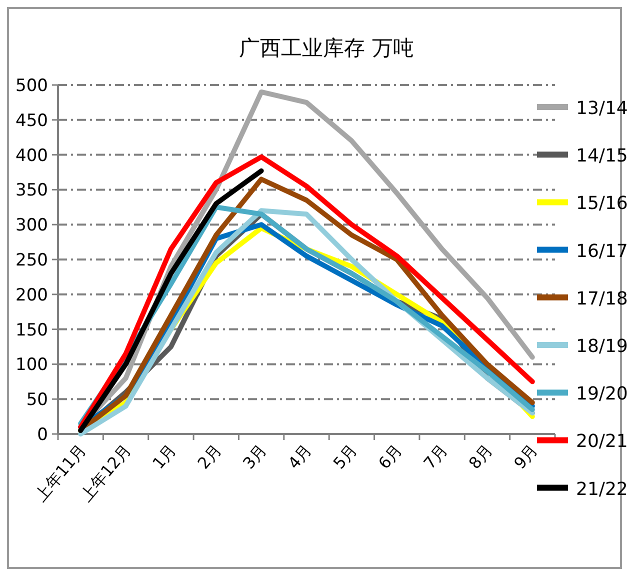 This screenshot has height=576, width=629. Describe the element at coordinates (32, 156) in the screenshot. I see `y-tick-label: 400` at that location.